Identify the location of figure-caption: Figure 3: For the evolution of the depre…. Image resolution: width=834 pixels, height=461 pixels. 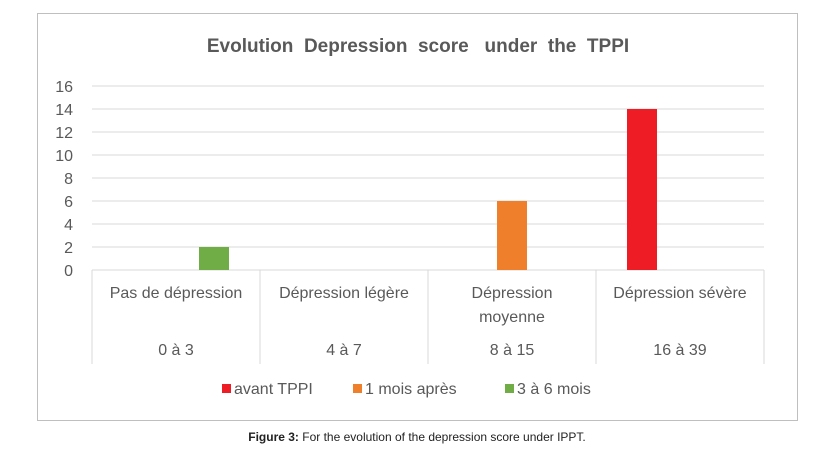
(417, 437).